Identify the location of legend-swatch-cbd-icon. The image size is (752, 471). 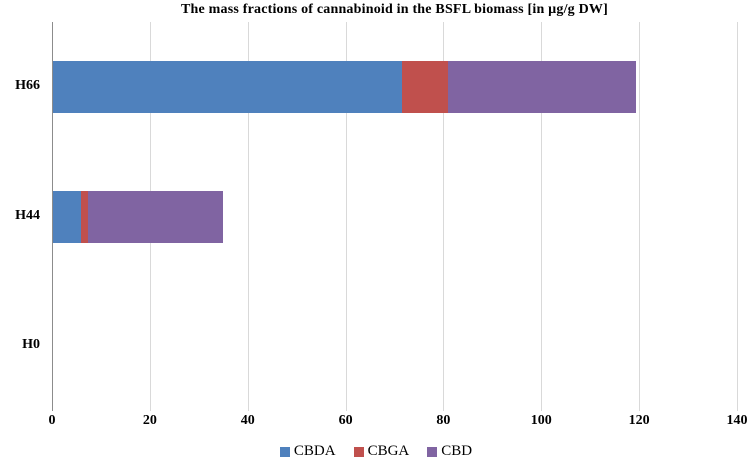
(432, 451).